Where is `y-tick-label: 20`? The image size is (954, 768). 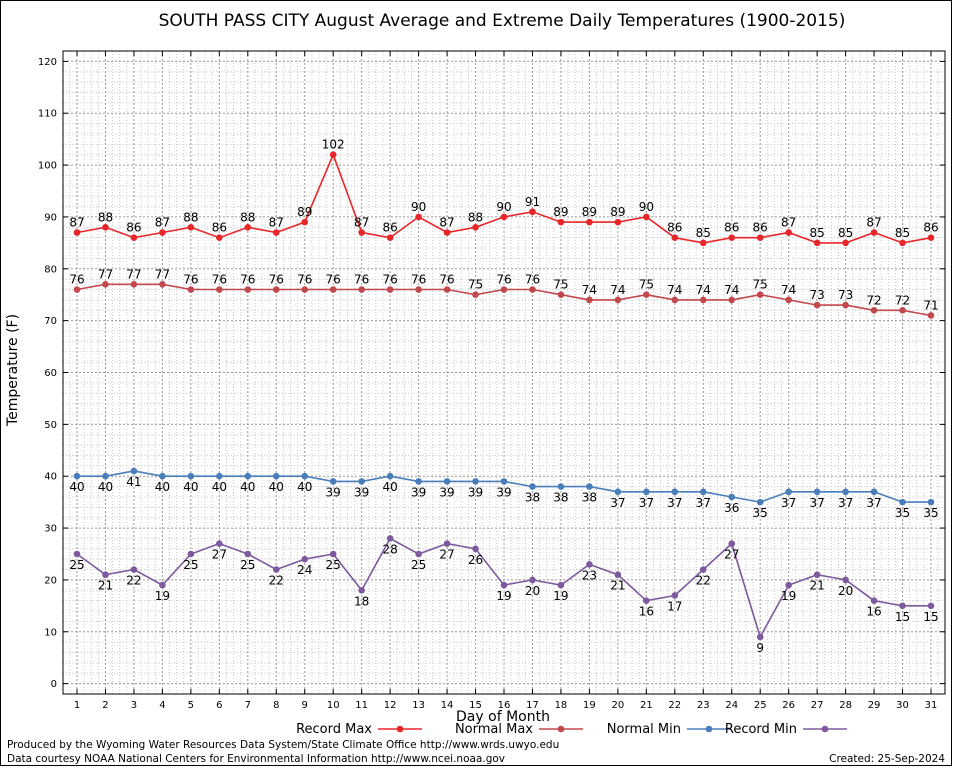
y-tick-label: 20 is located at coordinates (50, 580).